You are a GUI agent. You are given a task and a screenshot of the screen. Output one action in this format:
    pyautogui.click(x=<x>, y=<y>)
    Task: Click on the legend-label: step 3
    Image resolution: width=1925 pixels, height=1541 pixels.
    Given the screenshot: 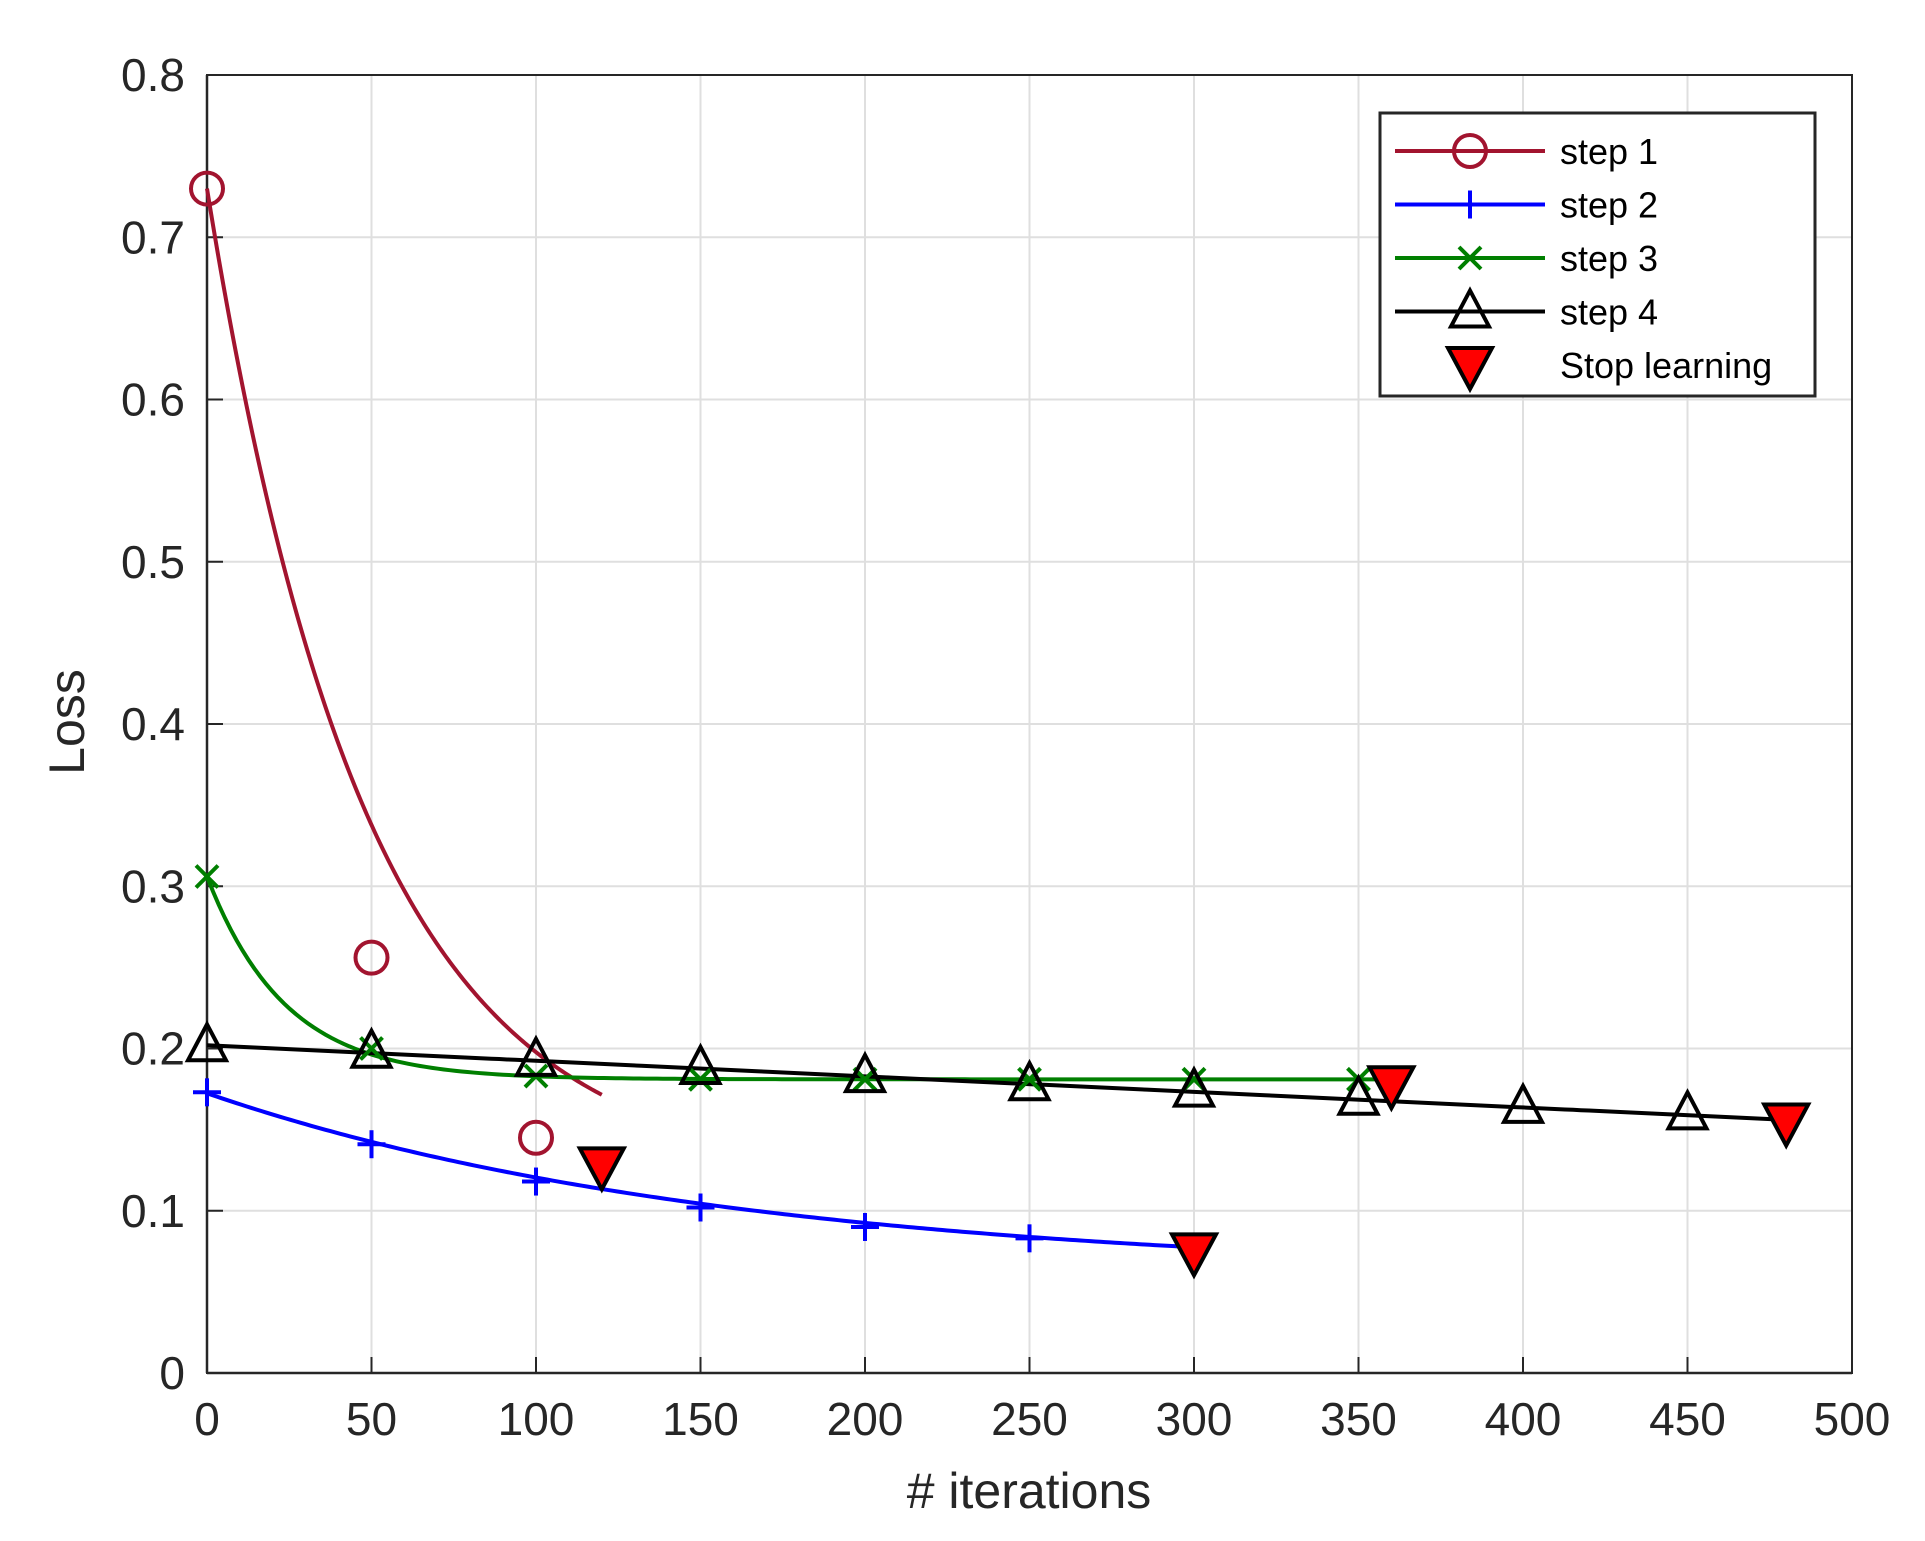 What is the action you would take?
    pyautogui.click(x=1609, y=258)
    